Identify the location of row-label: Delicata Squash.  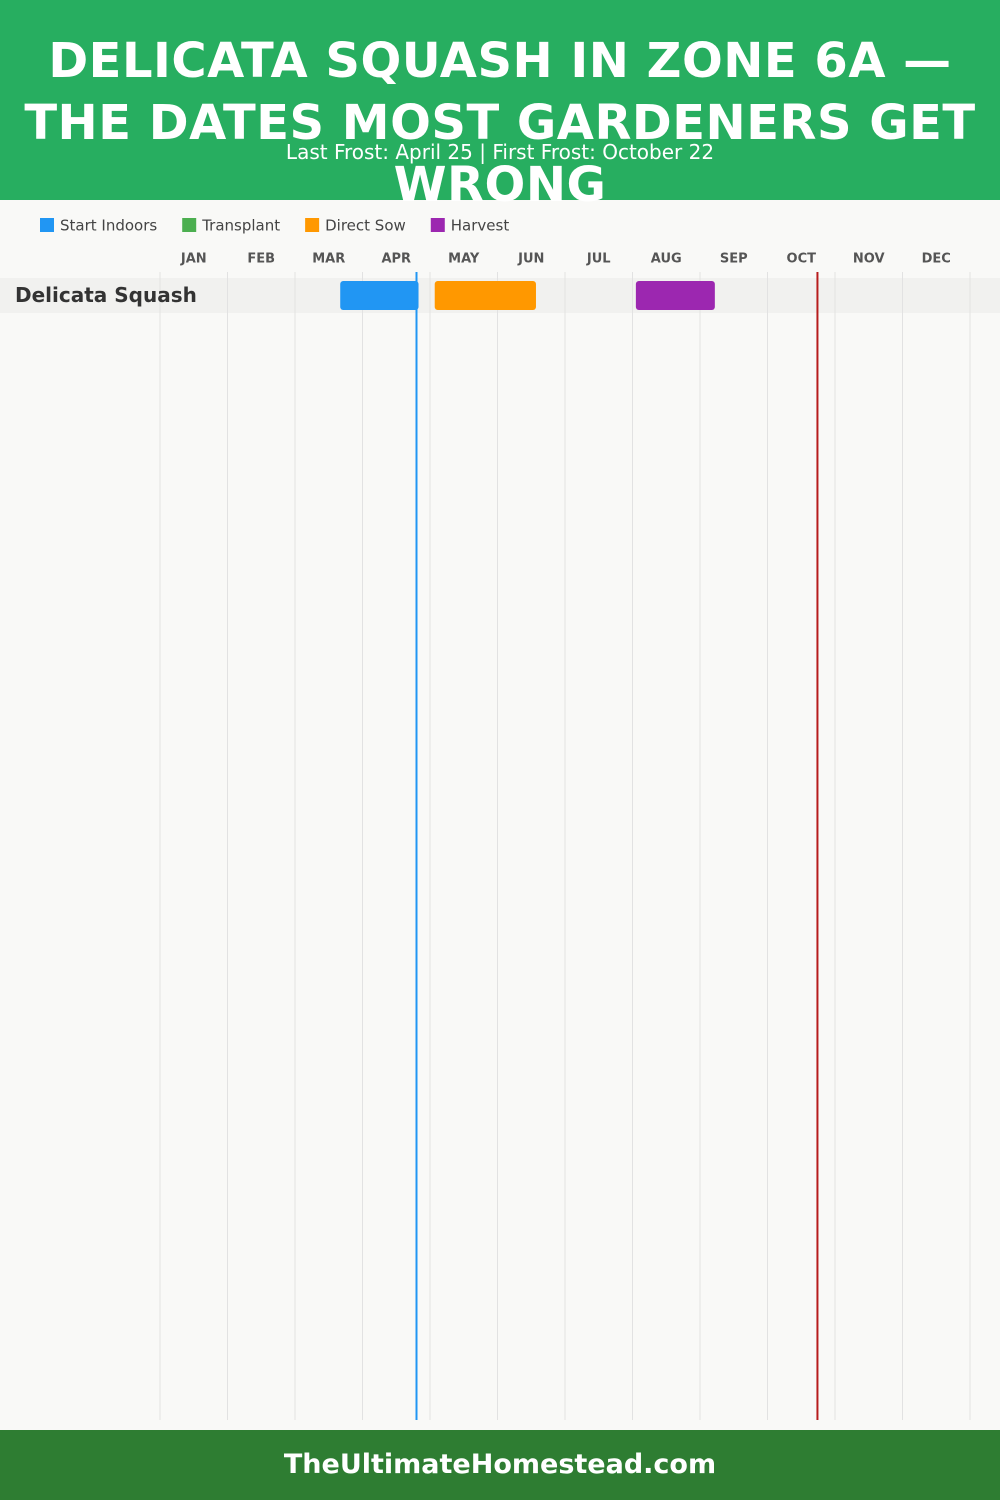
(106, 295).